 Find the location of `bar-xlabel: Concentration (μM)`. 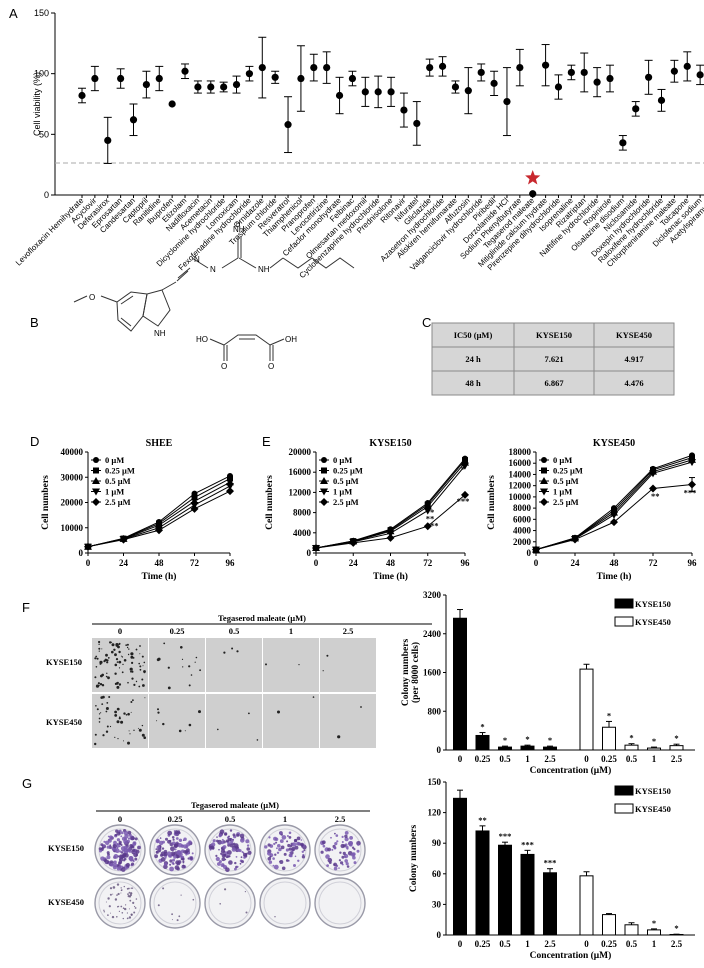

bar-xlabel: Concentration (μM) is located at coordinates (571, 955).